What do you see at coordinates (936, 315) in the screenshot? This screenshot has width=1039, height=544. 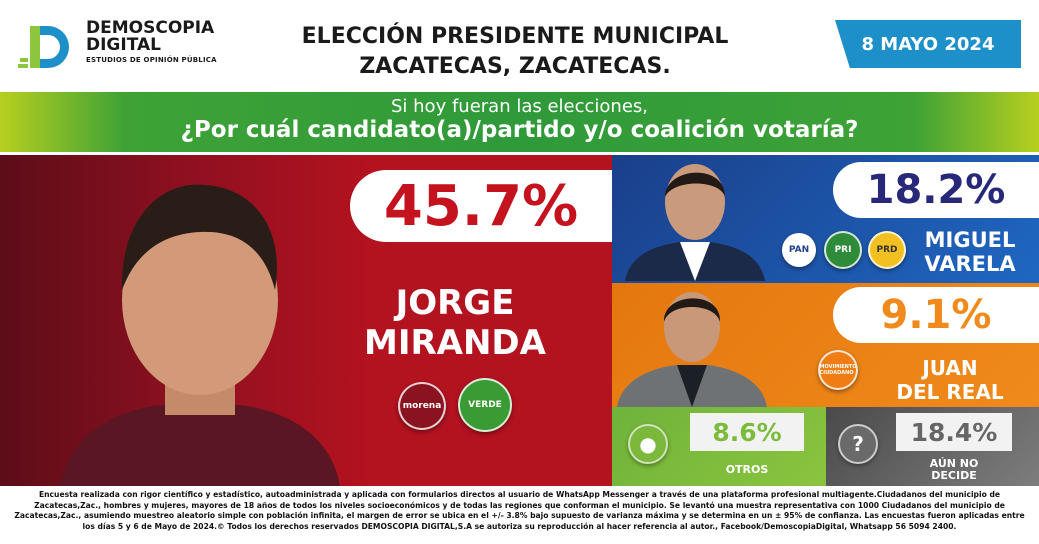 I see `percentage-delreal: 9.1%` at bounding box center [936, 315].